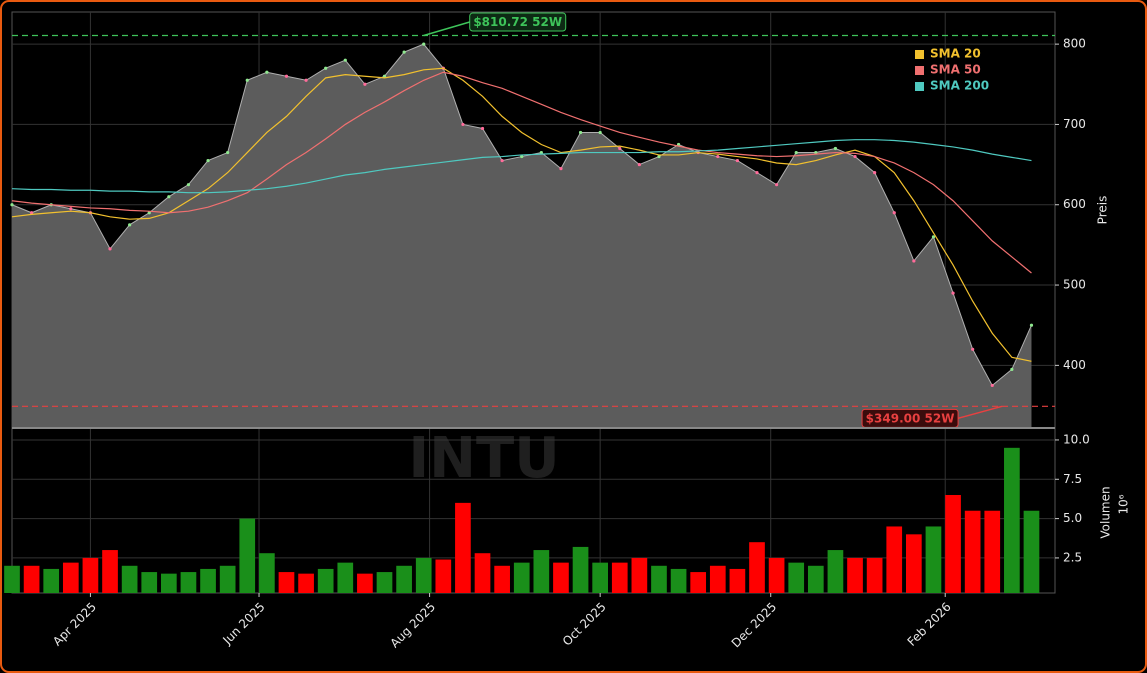 The image size is (1147, 673). I want to click on y-axis-label: Preis, so click(1103, 210).